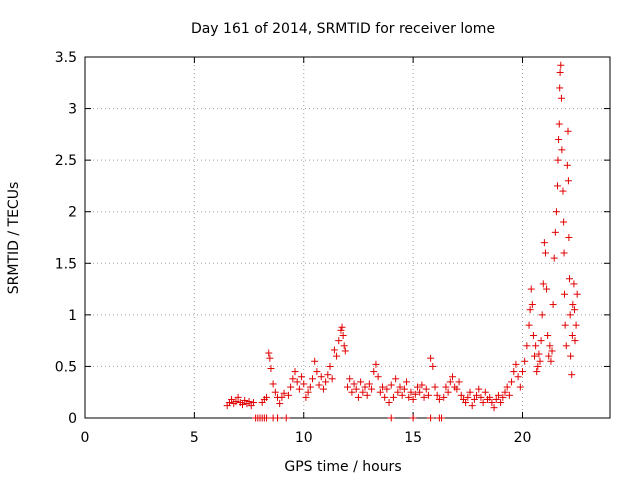  What do you see at coordinates (194, 438) in the screenshot?
I see `x-tick-label: 5` at bounding box center [194, 438].